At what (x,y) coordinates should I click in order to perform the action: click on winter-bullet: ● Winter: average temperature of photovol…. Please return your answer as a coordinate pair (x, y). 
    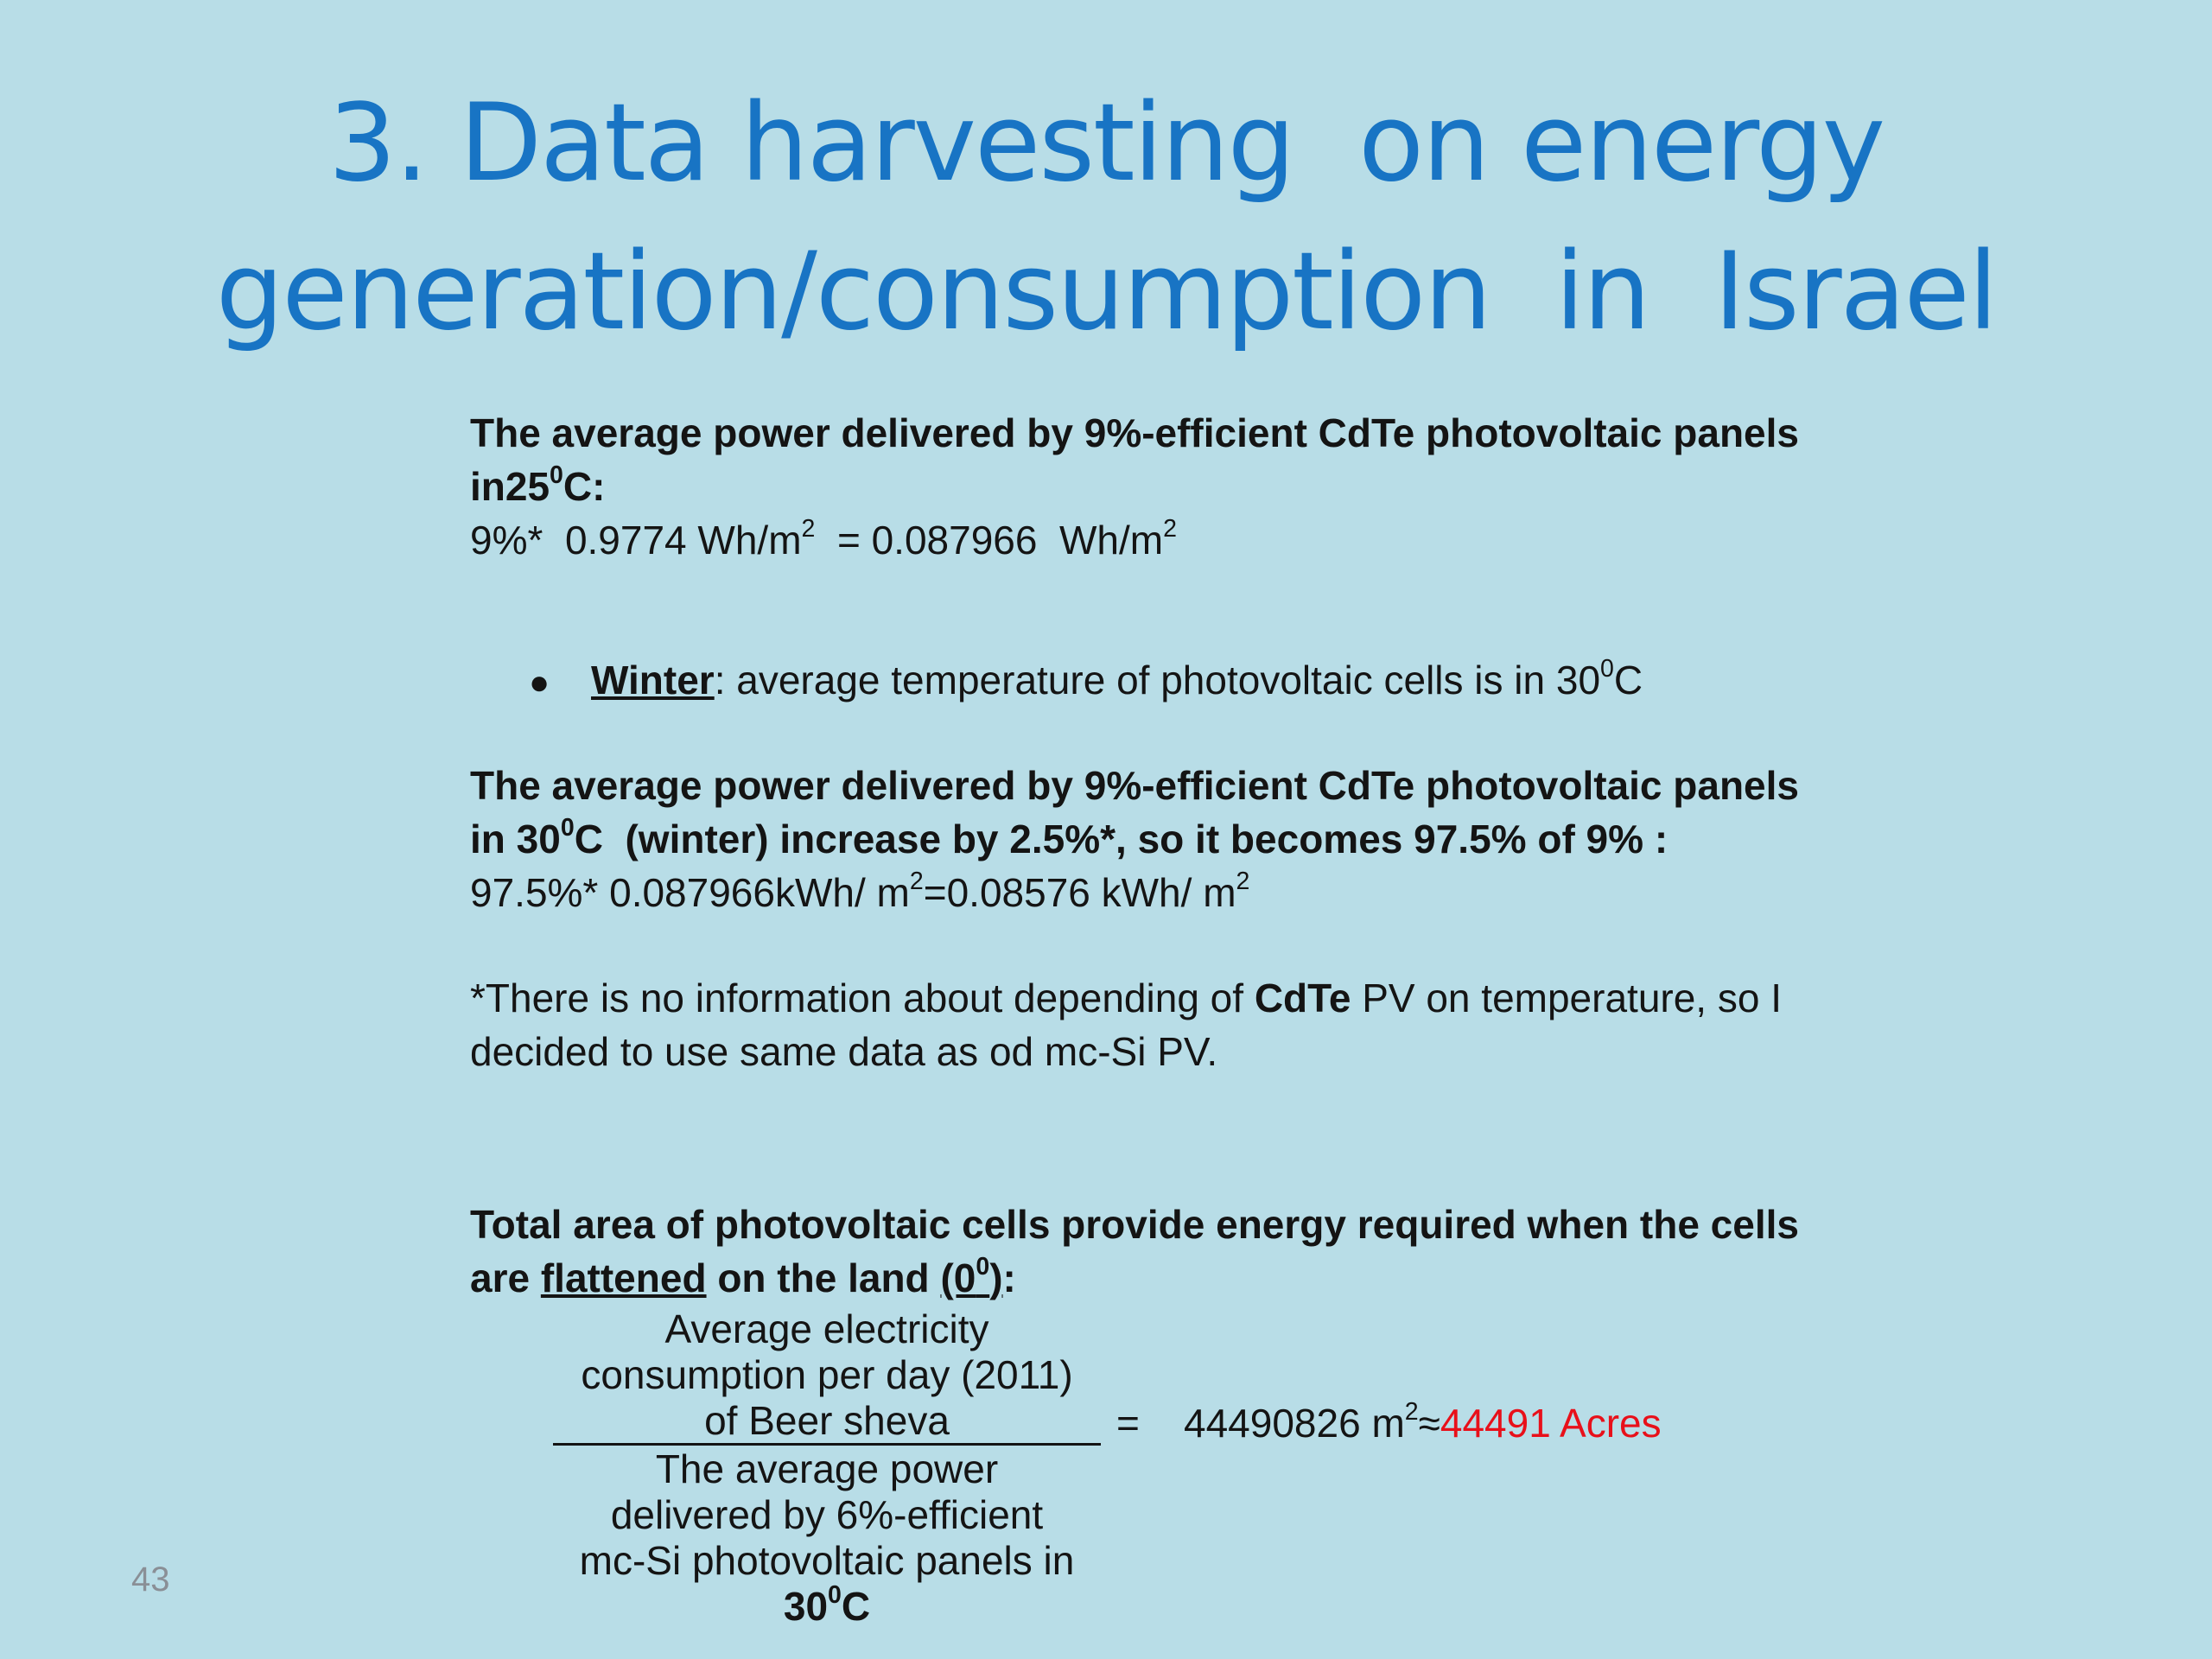
    Looking at the image, I should click on (1086, 681).